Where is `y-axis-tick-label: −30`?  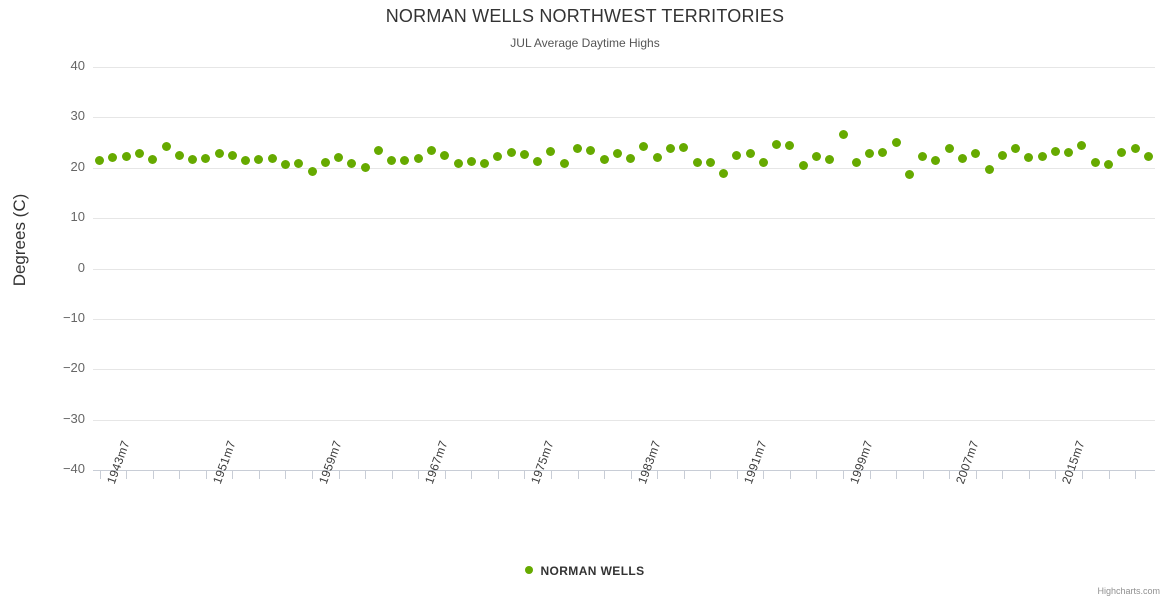 y-axis-tick-label: −30 is located at coordinates (73, 418).